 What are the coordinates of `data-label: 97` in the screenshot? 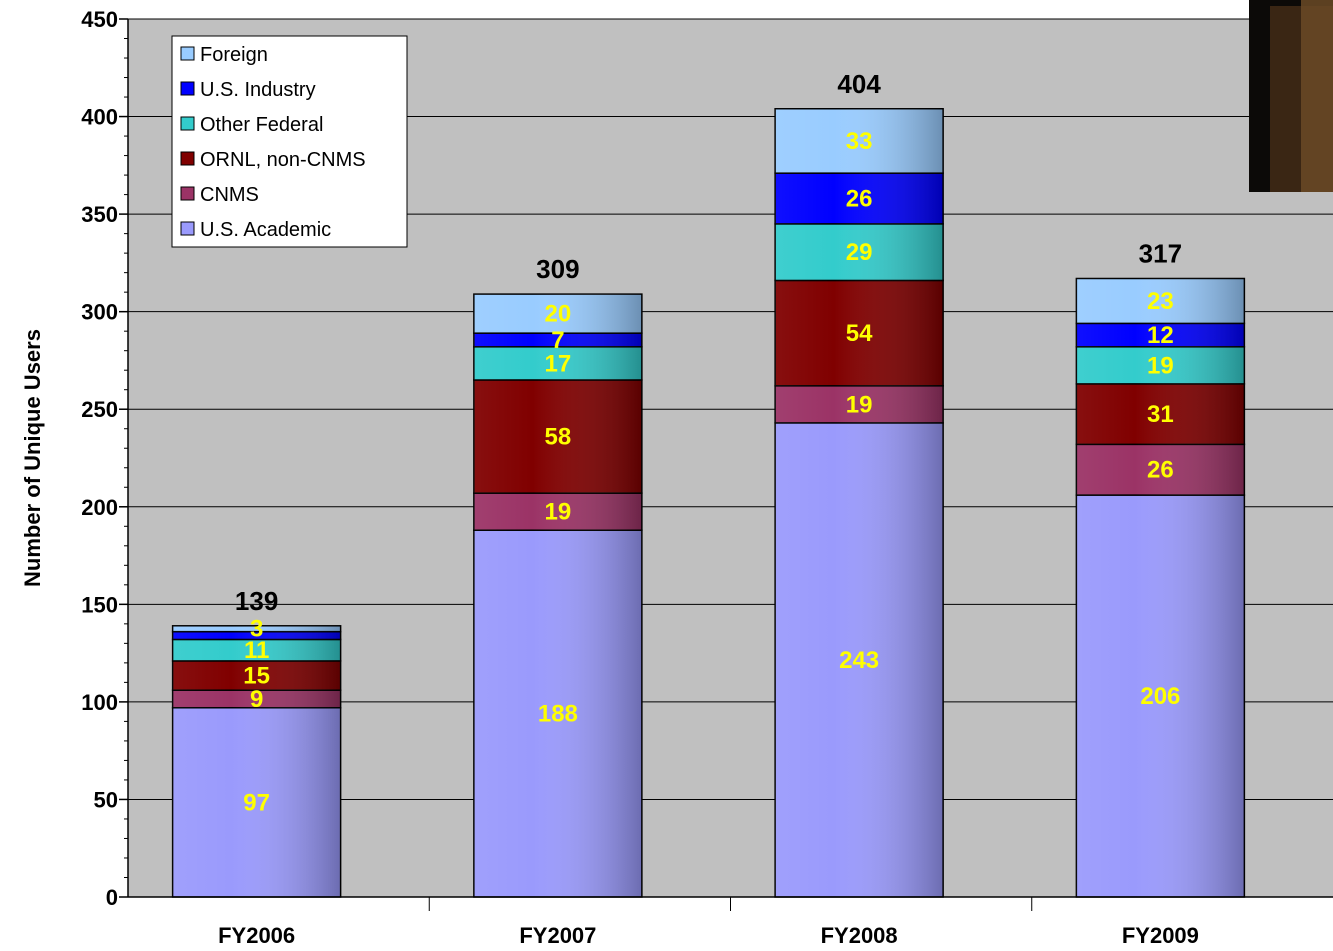 It's located at (256, 802).